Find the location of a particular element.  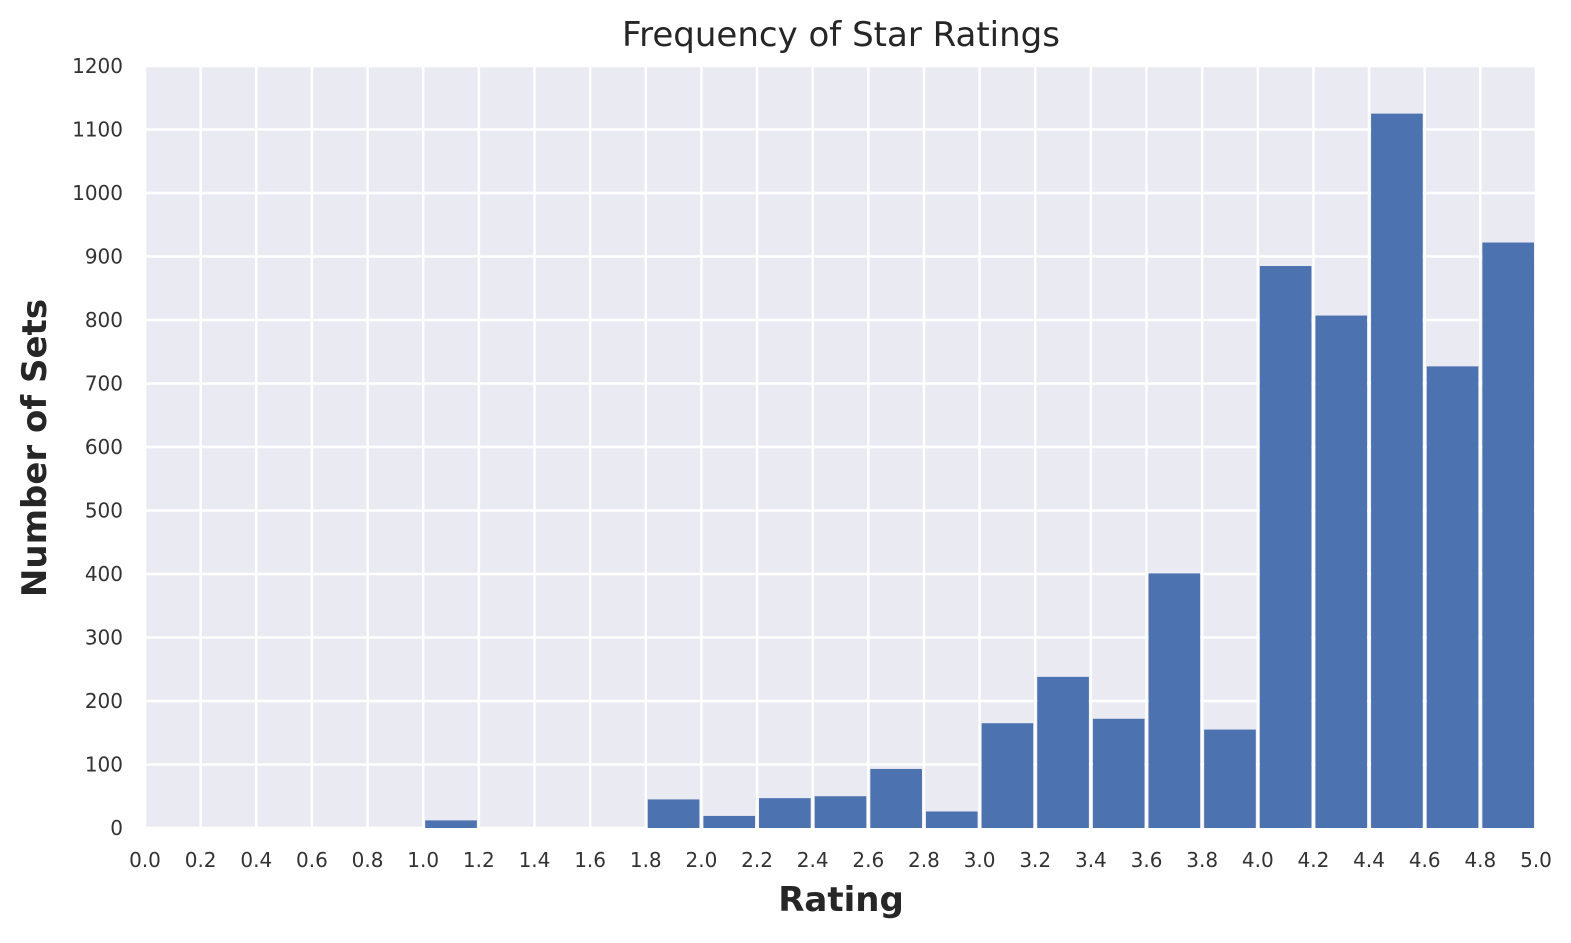

x-tick-label: 2.6 is located at coordinates (868, 860).